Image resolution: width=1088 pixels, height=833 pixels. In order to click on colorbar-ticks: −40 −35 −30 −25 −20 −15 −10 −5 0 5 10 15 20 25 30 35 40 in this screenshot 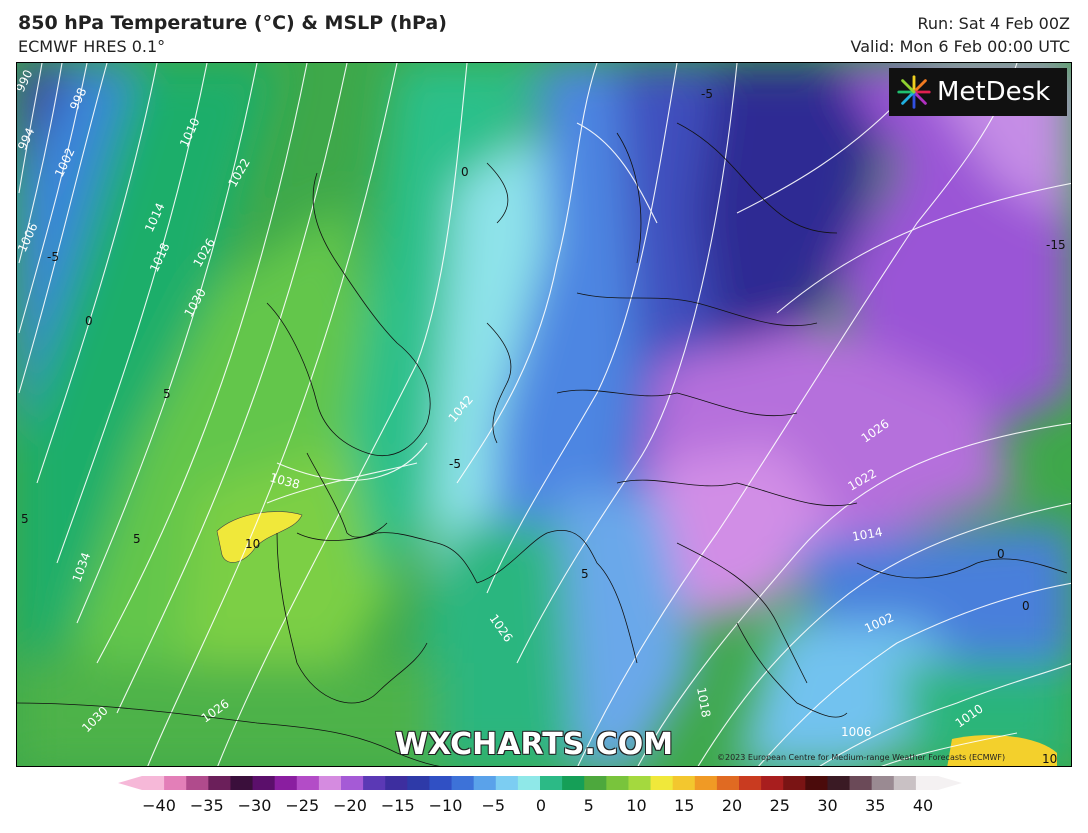, I will do `click(544, 808)`.